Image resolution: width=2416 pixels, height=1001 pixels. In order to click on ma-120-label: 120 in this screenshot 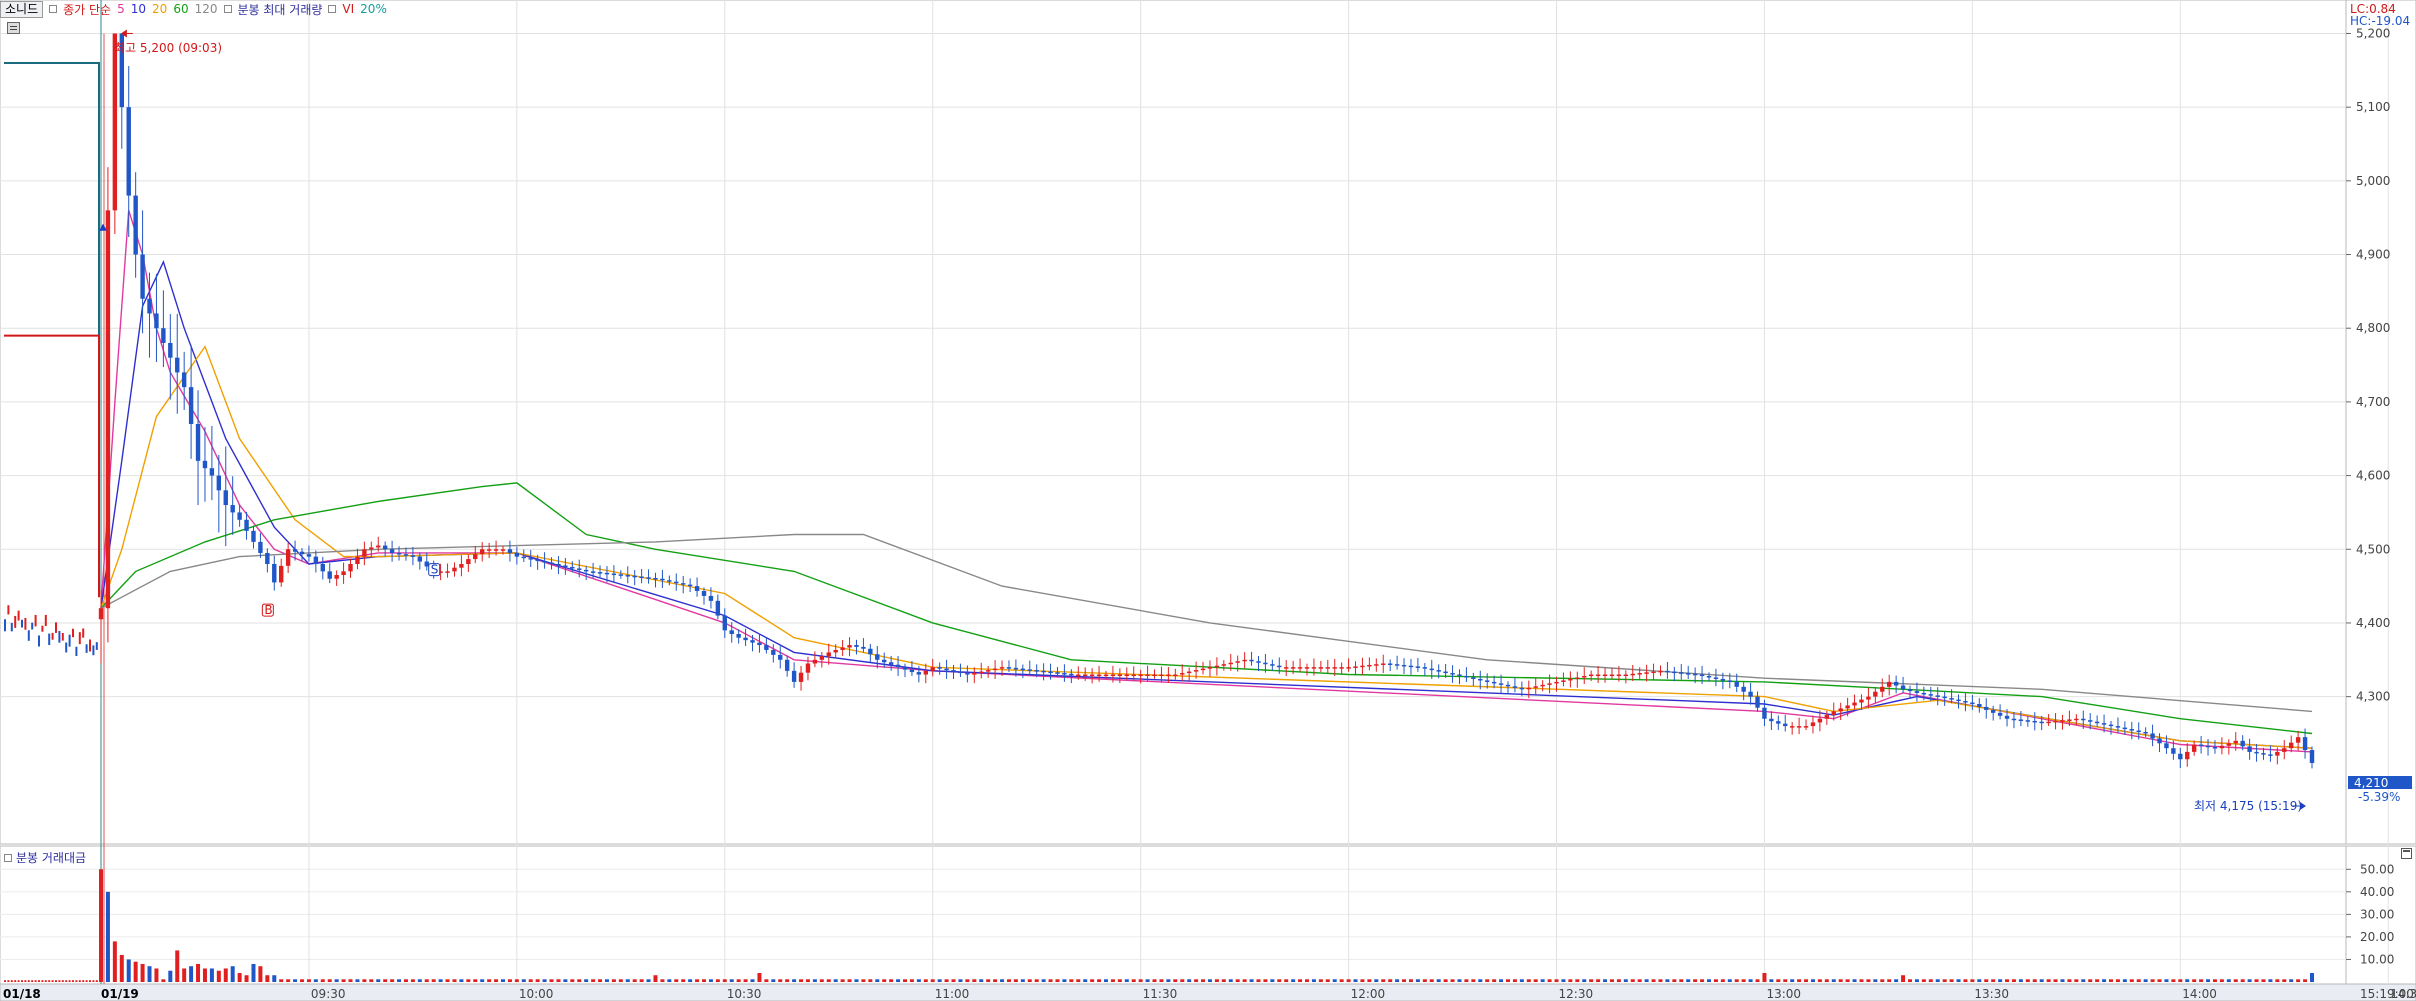, I will do `click(206, 9)`.